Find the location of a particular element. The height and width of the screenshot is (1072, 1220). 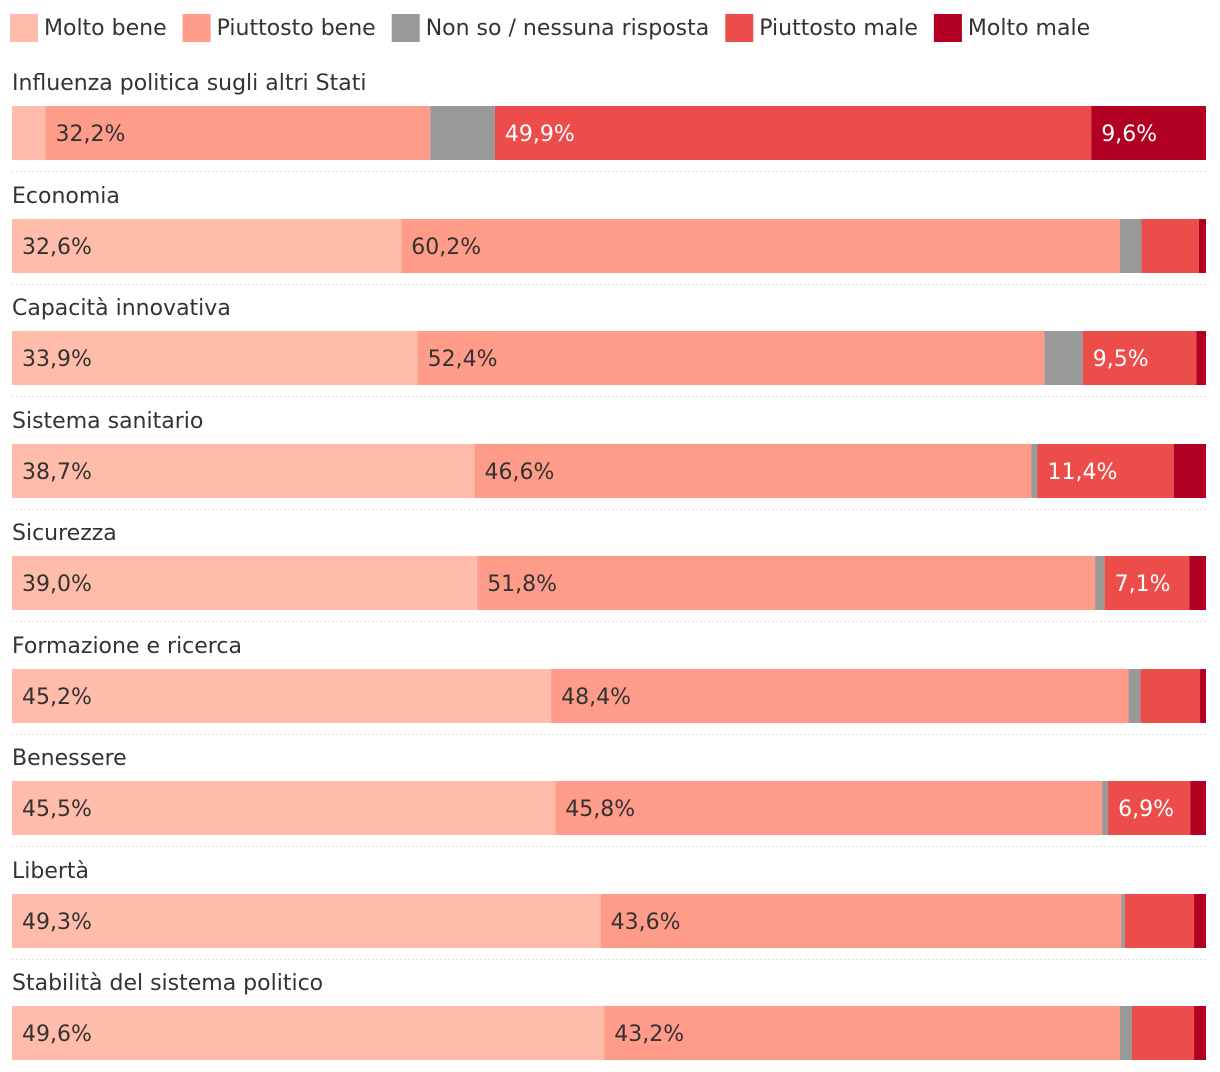

legend-swatch-piuttosto-male is located at coordinates (739, 28).